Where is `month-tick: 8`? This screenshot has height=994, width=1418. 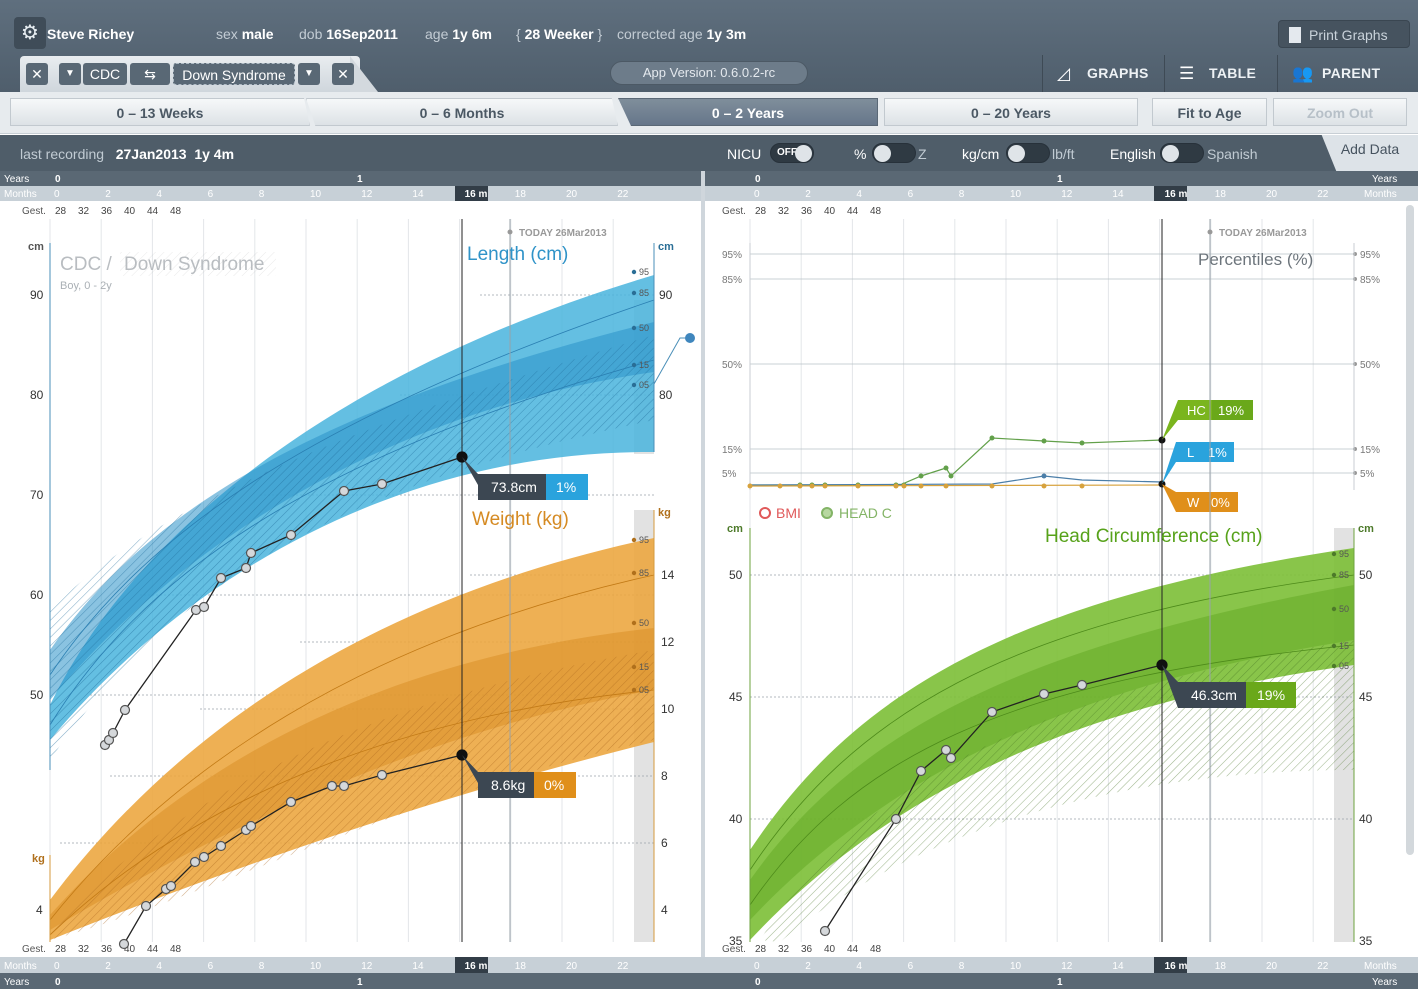
month-tick: 8 is located at coordinates (262, 966).